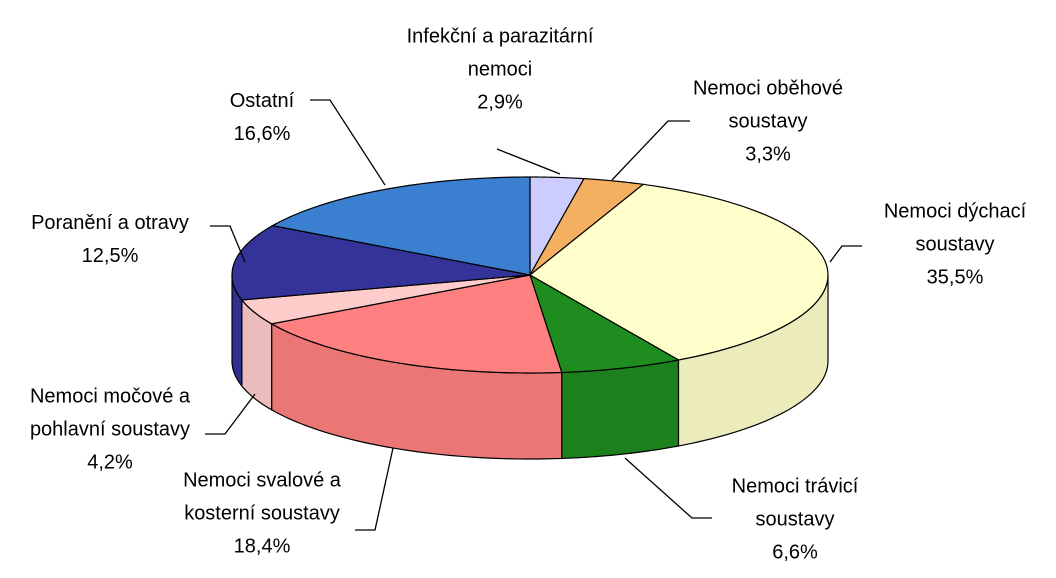  I want to click on value-label: 2,9%, so click(500, 102).